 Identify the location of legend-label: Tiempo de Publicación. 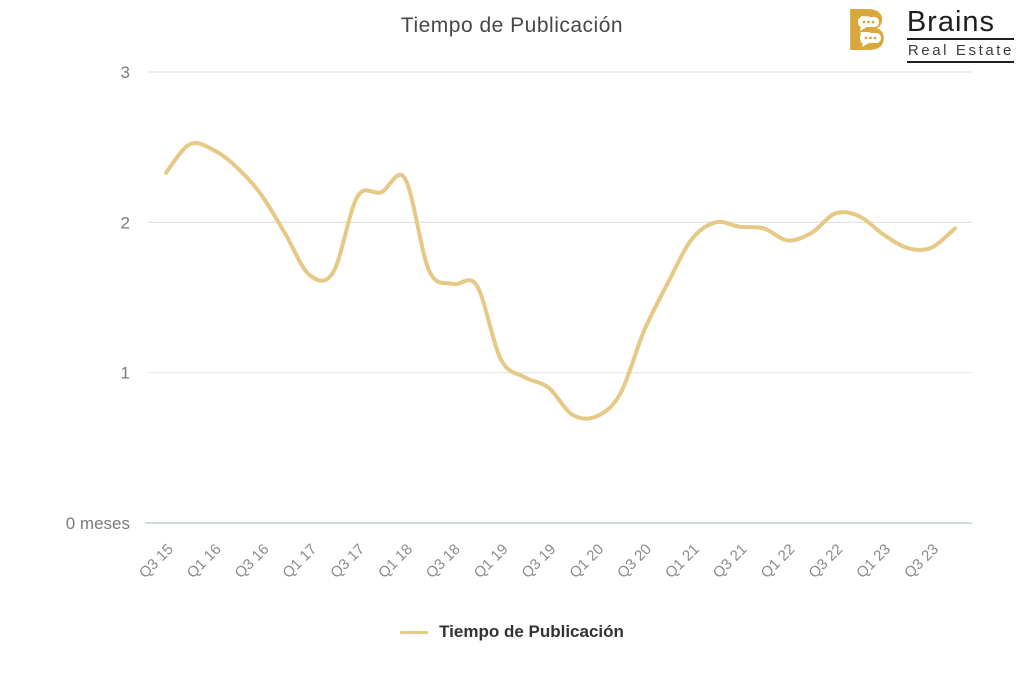
(531, 631).